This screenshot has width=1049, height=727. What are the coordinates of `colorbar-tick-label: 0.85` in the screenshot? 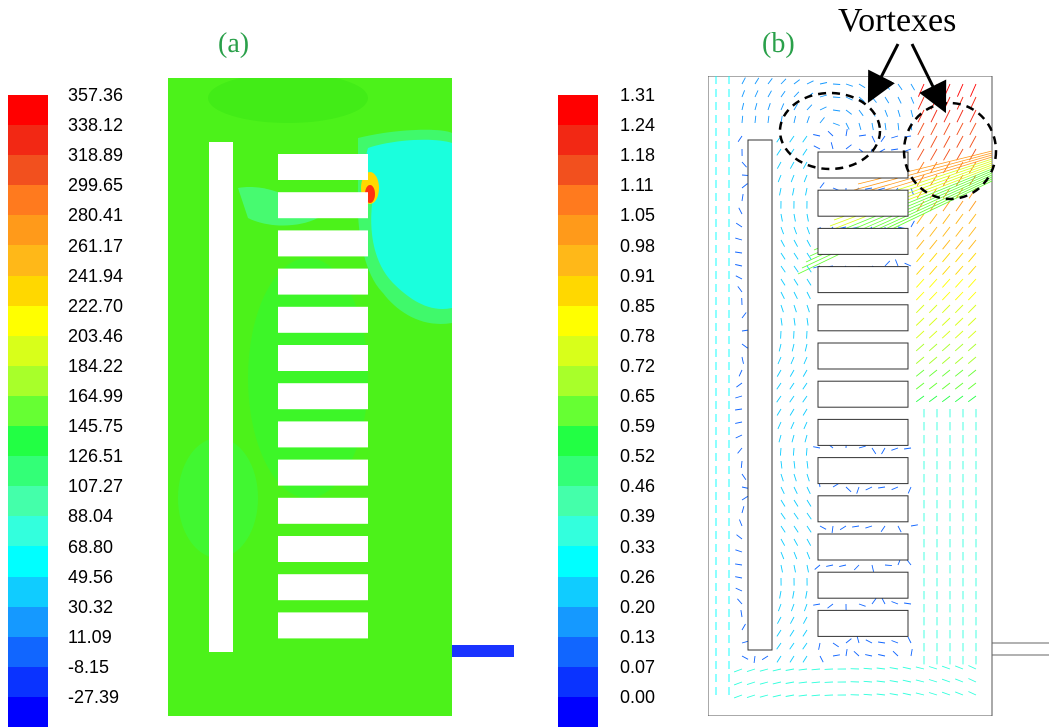 It's located at (637, 306).